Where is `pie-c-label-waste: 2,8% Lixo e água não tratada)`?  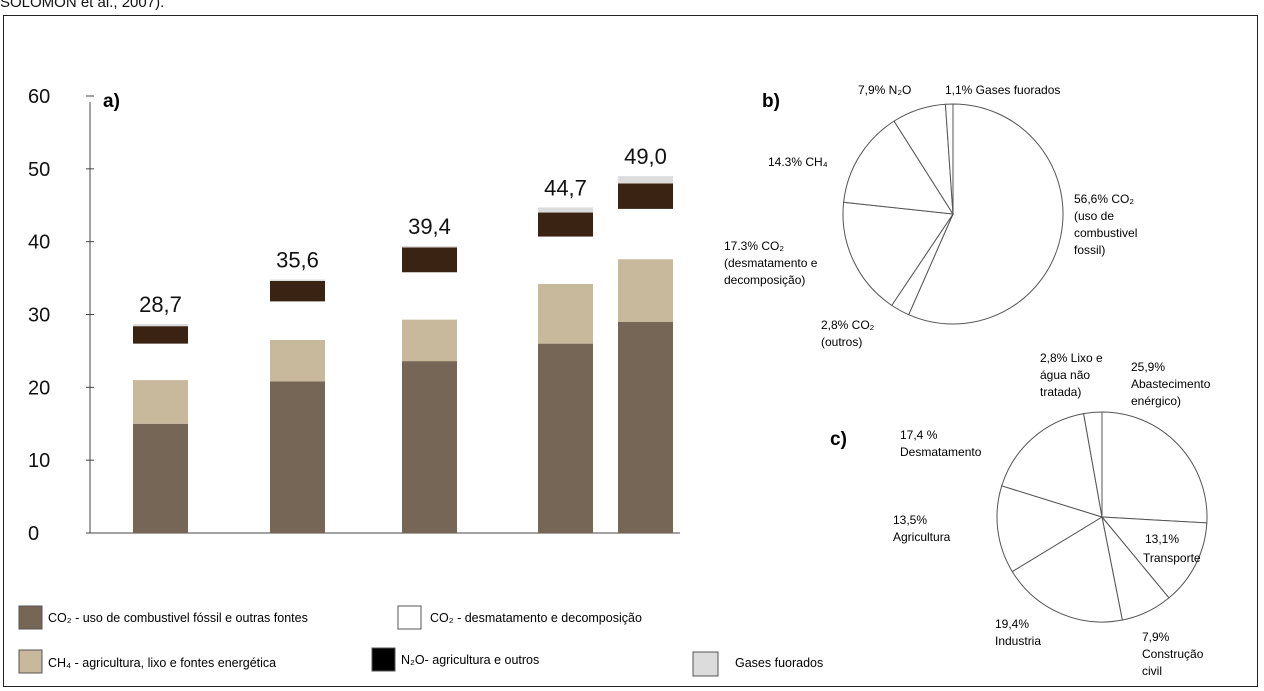
pie-c-label-waste: 2,8% Lixo e água não tratada) is located at coordinates (1073, 375).